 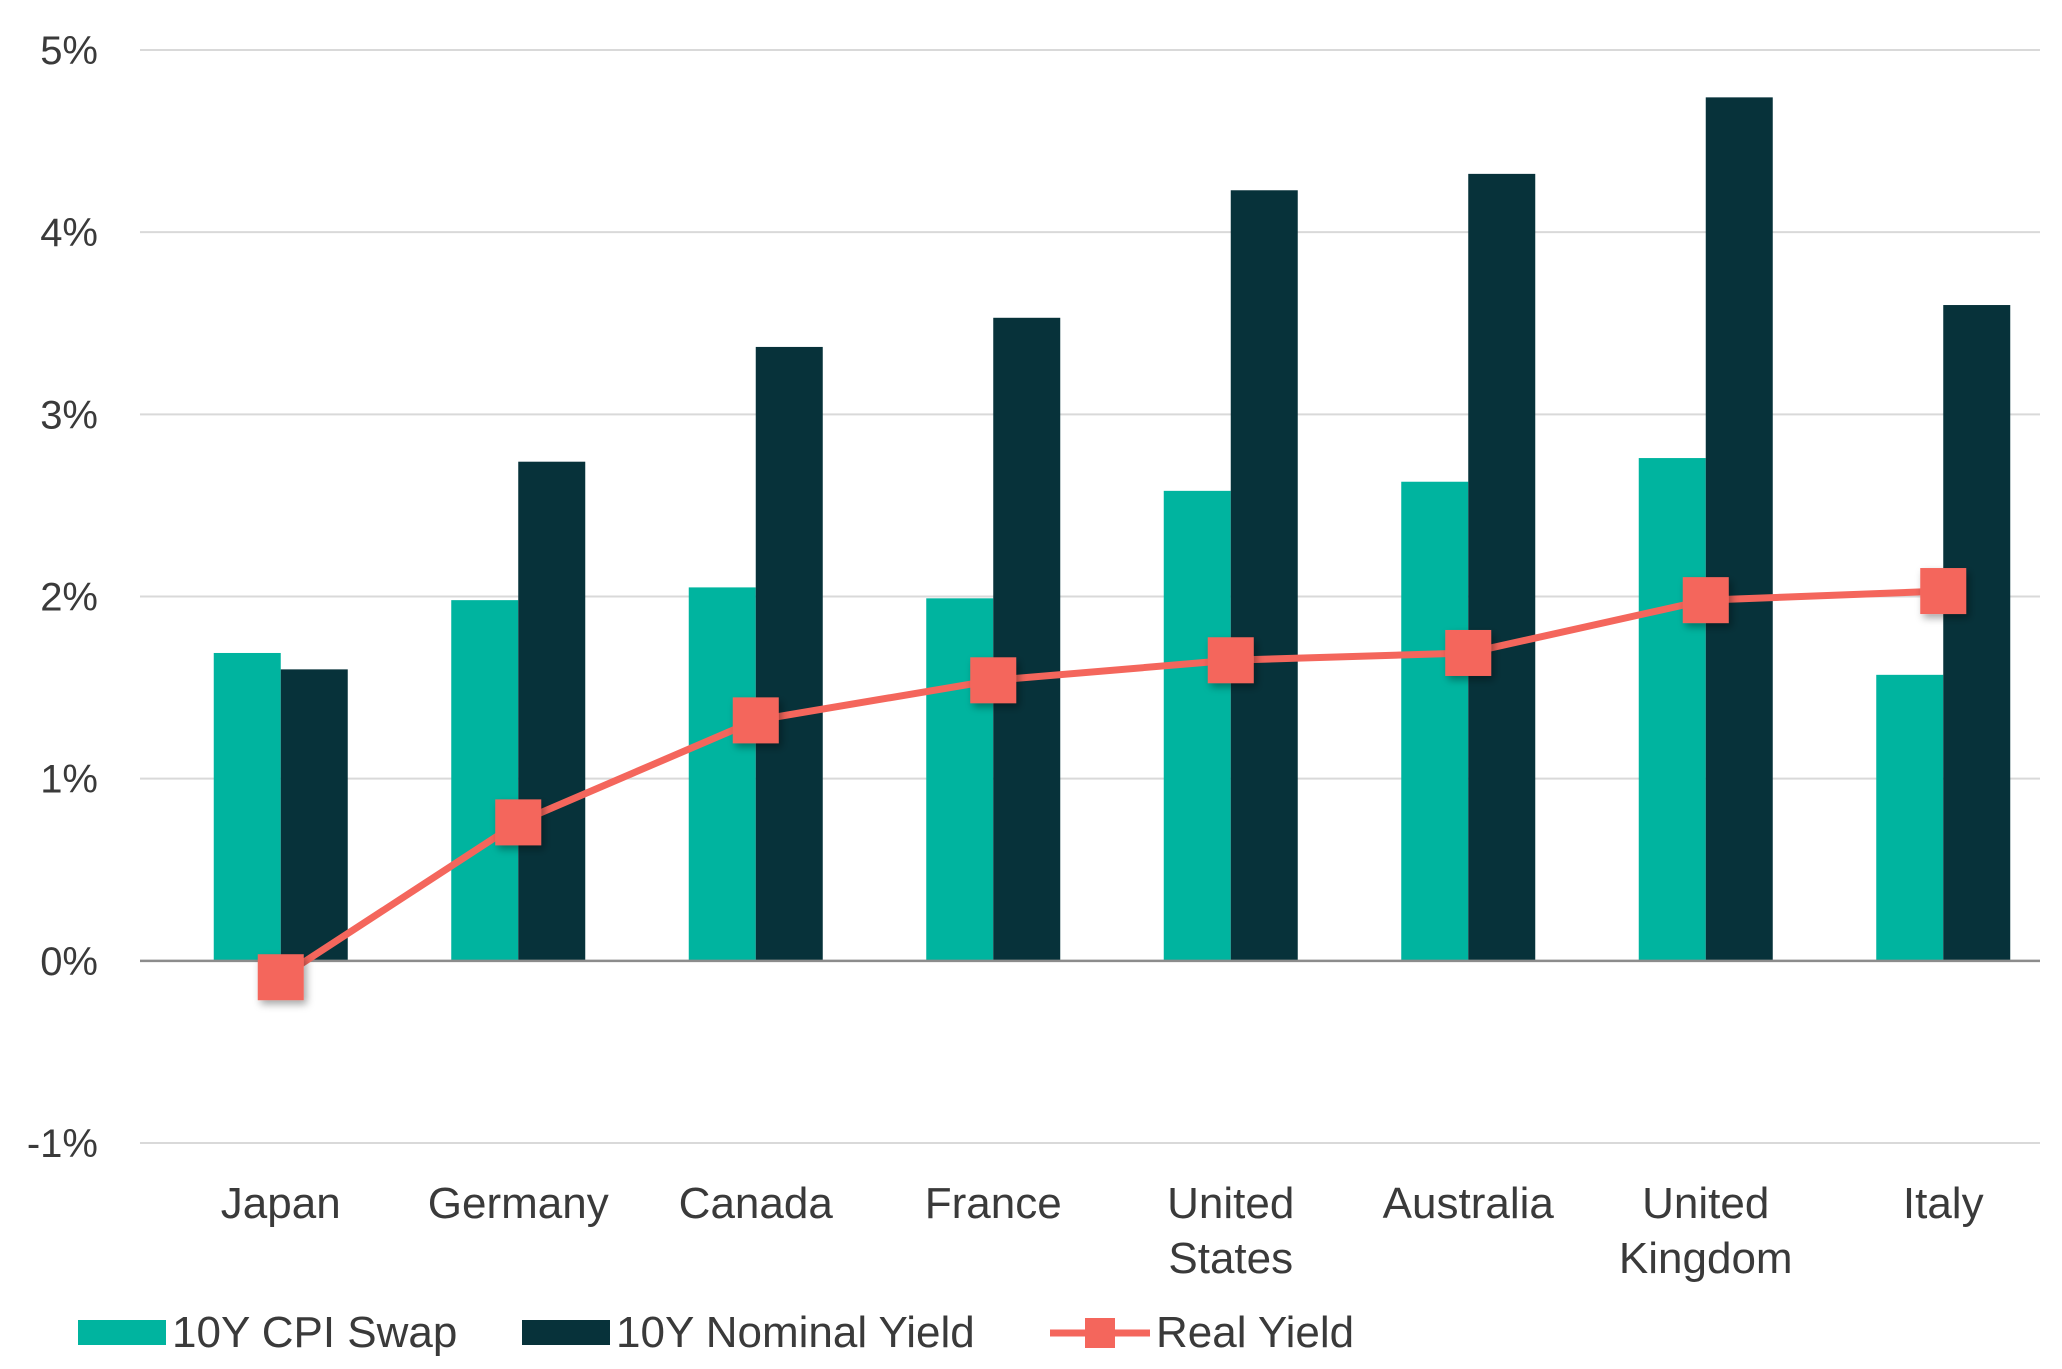 I want to click on legend-label: 10Y Nominal Yield, so click(x=795, y=1332).